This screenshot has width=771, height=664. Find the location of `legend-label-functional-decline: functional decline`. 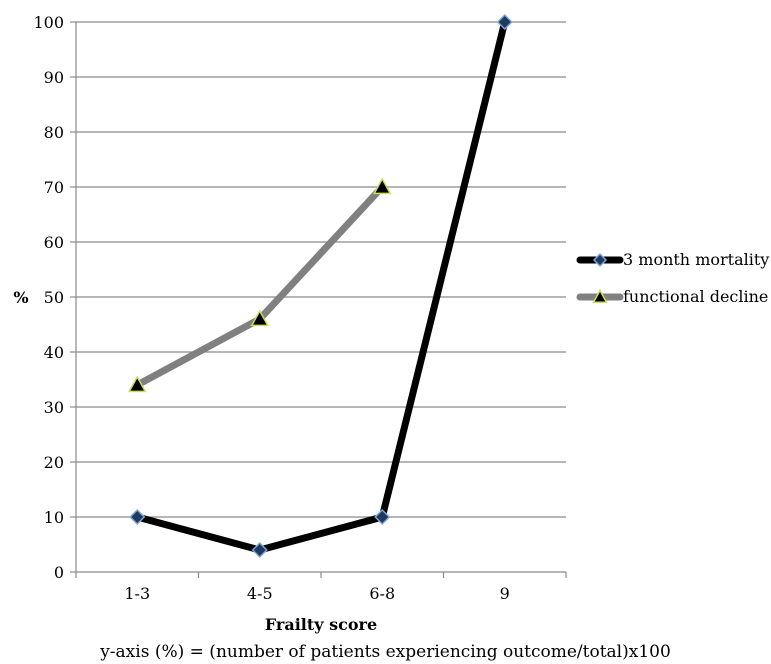

legend-label-functional-decline: functional decline is located at coordinates (695, 296).